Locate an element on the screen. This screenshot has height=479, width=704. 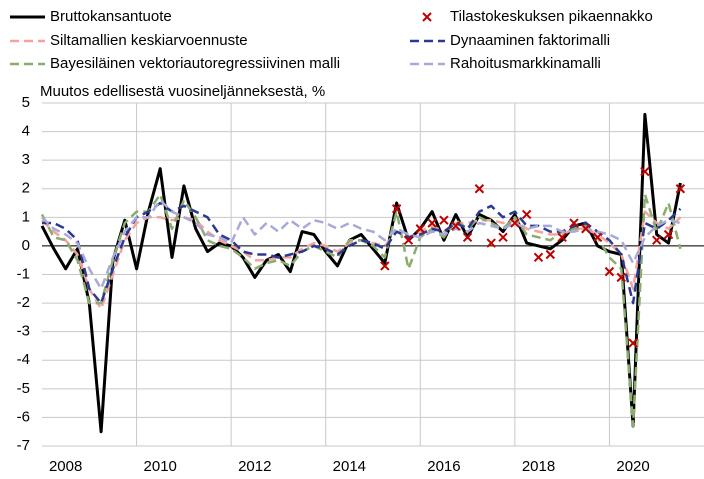
legend-swatch is located at coordinates (427, 17).